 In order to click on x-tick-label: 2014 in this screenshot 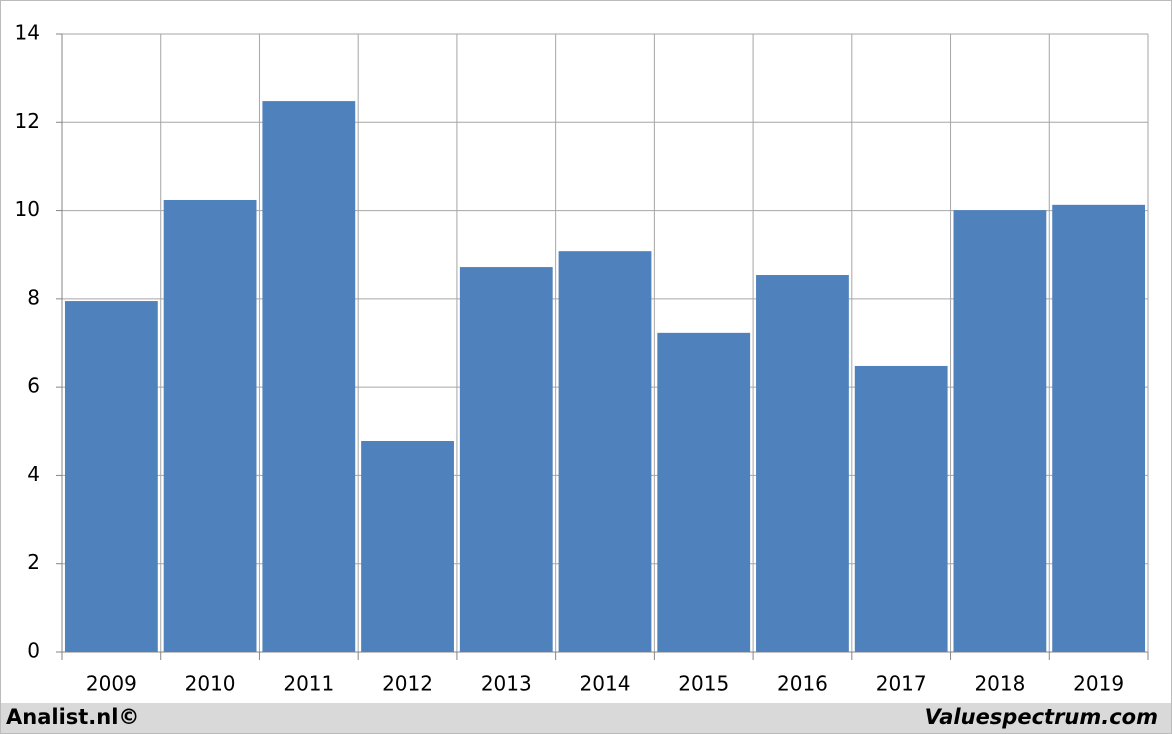, I will do `click(605, 684)`.